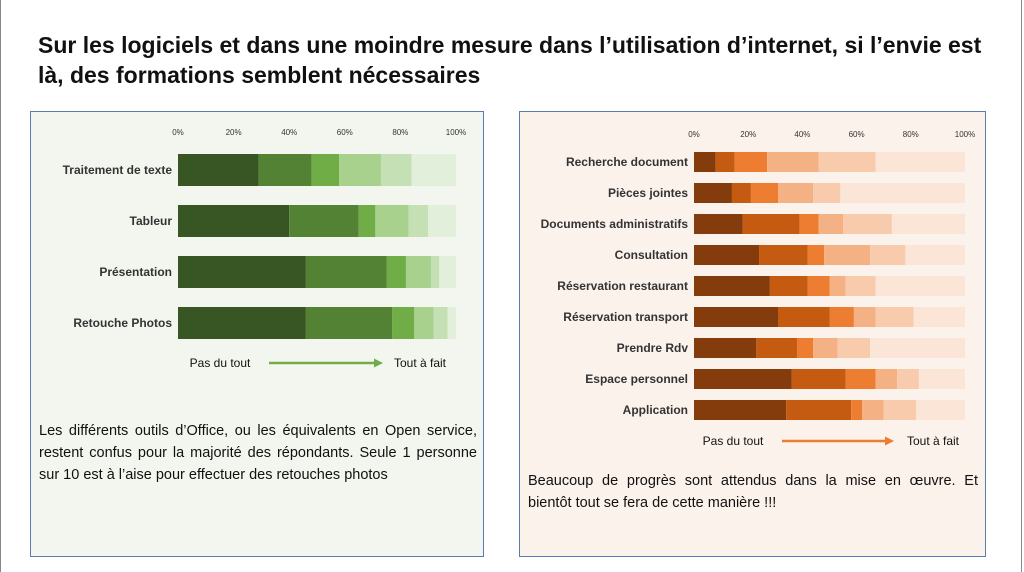 The height and width of the screenshot is (572, 1024). What do you see at coordinates (651, 255) in the screenshot?
I see `category-label: Consultation` at bounding box center [651, 255].